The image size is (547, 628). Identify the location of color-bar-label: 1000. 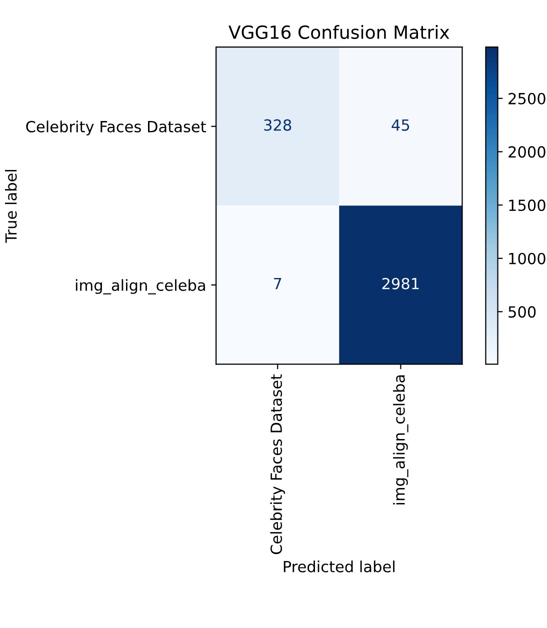
(527, 258).